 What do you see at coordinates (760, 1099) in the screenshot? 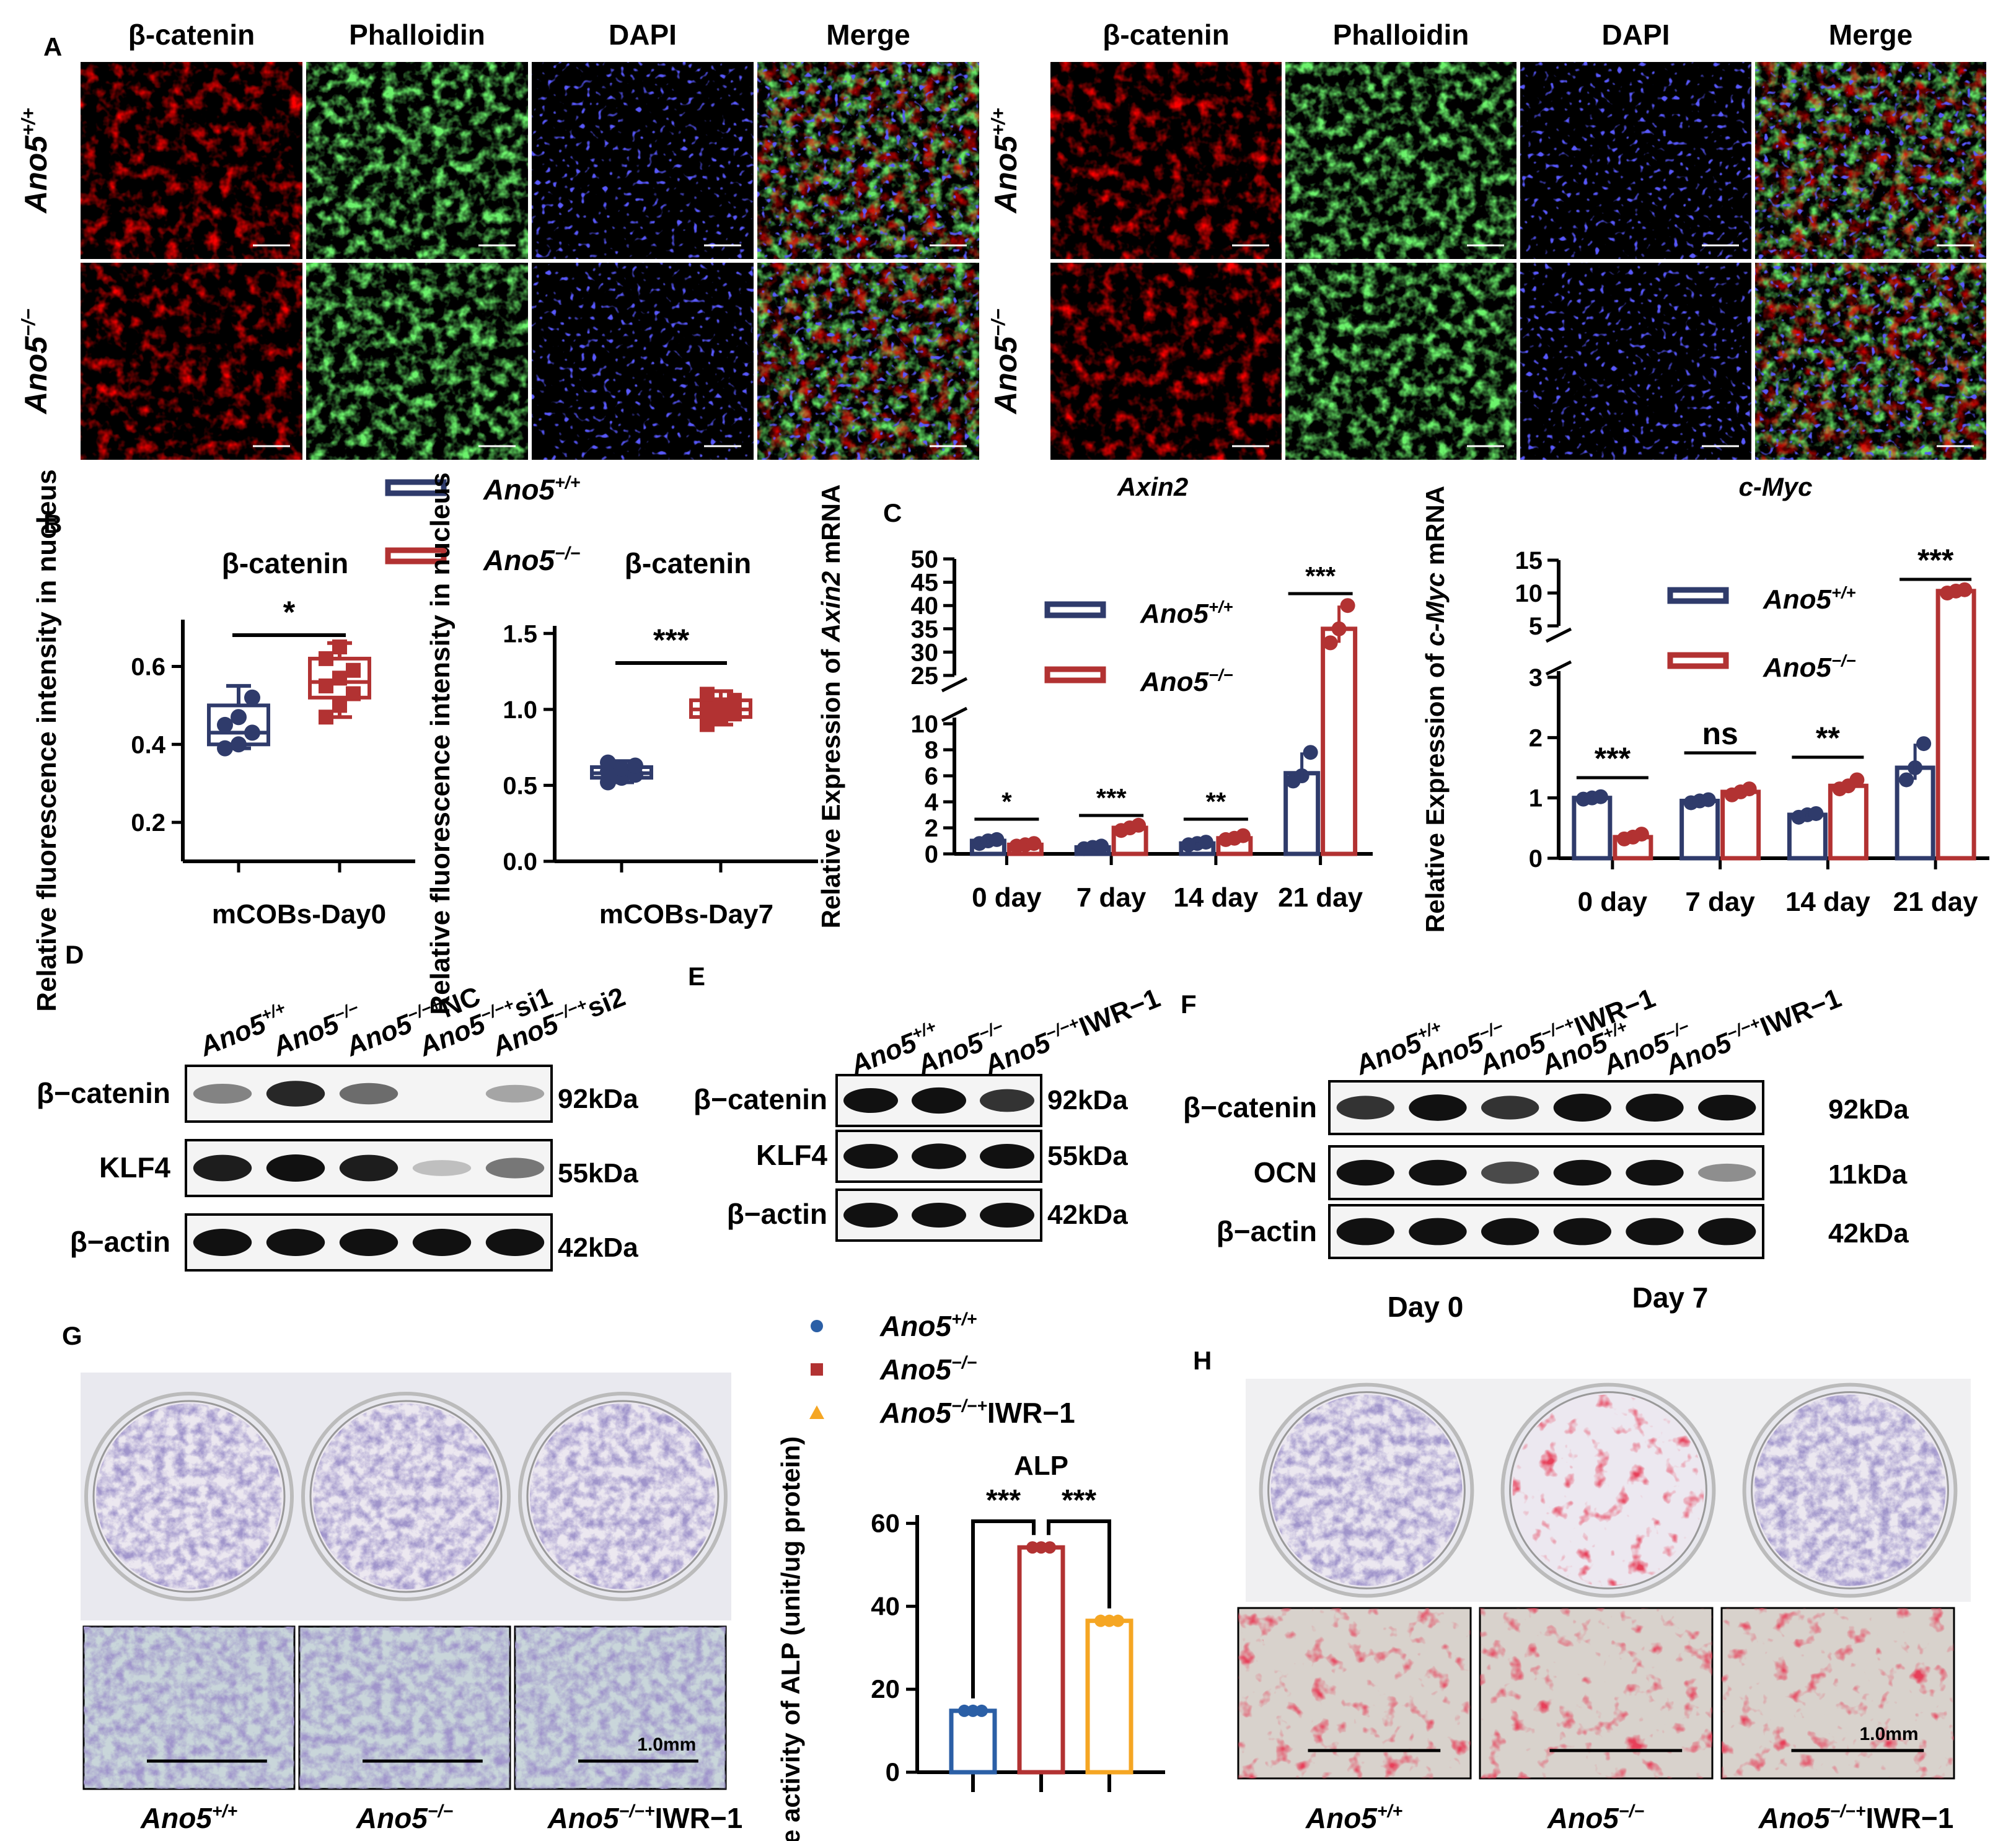
I see `band-name: β−catenin` at bounding box center [760, 1099].